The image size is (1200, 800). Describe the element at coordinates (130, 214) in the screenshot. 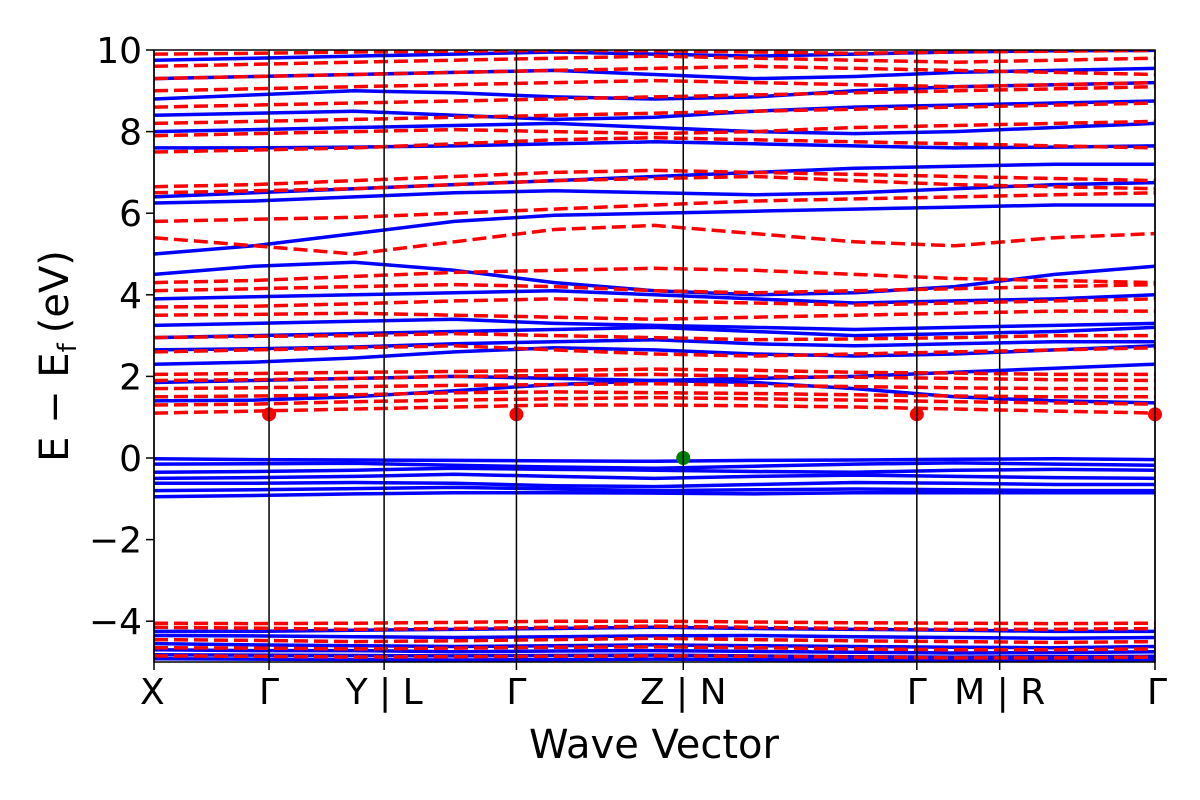

I see `y-tick-label: 6` at that location.